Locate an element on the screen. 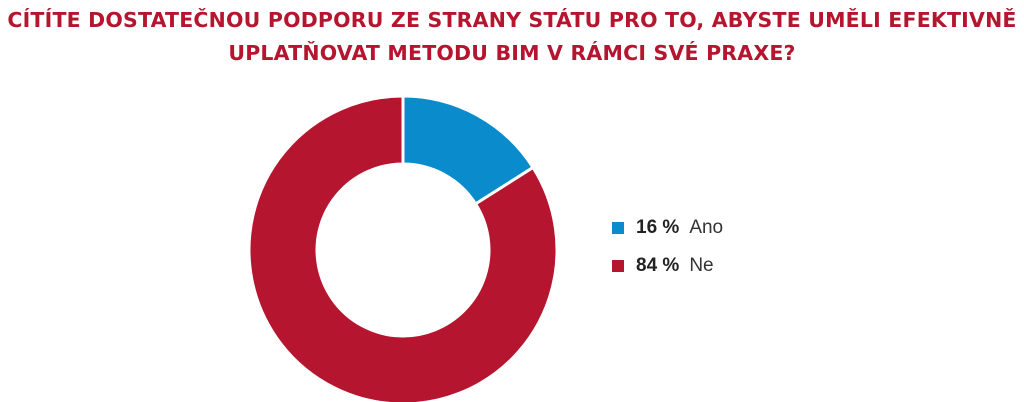  legend-label-ne: Ne is located at coordinates (701, 265).